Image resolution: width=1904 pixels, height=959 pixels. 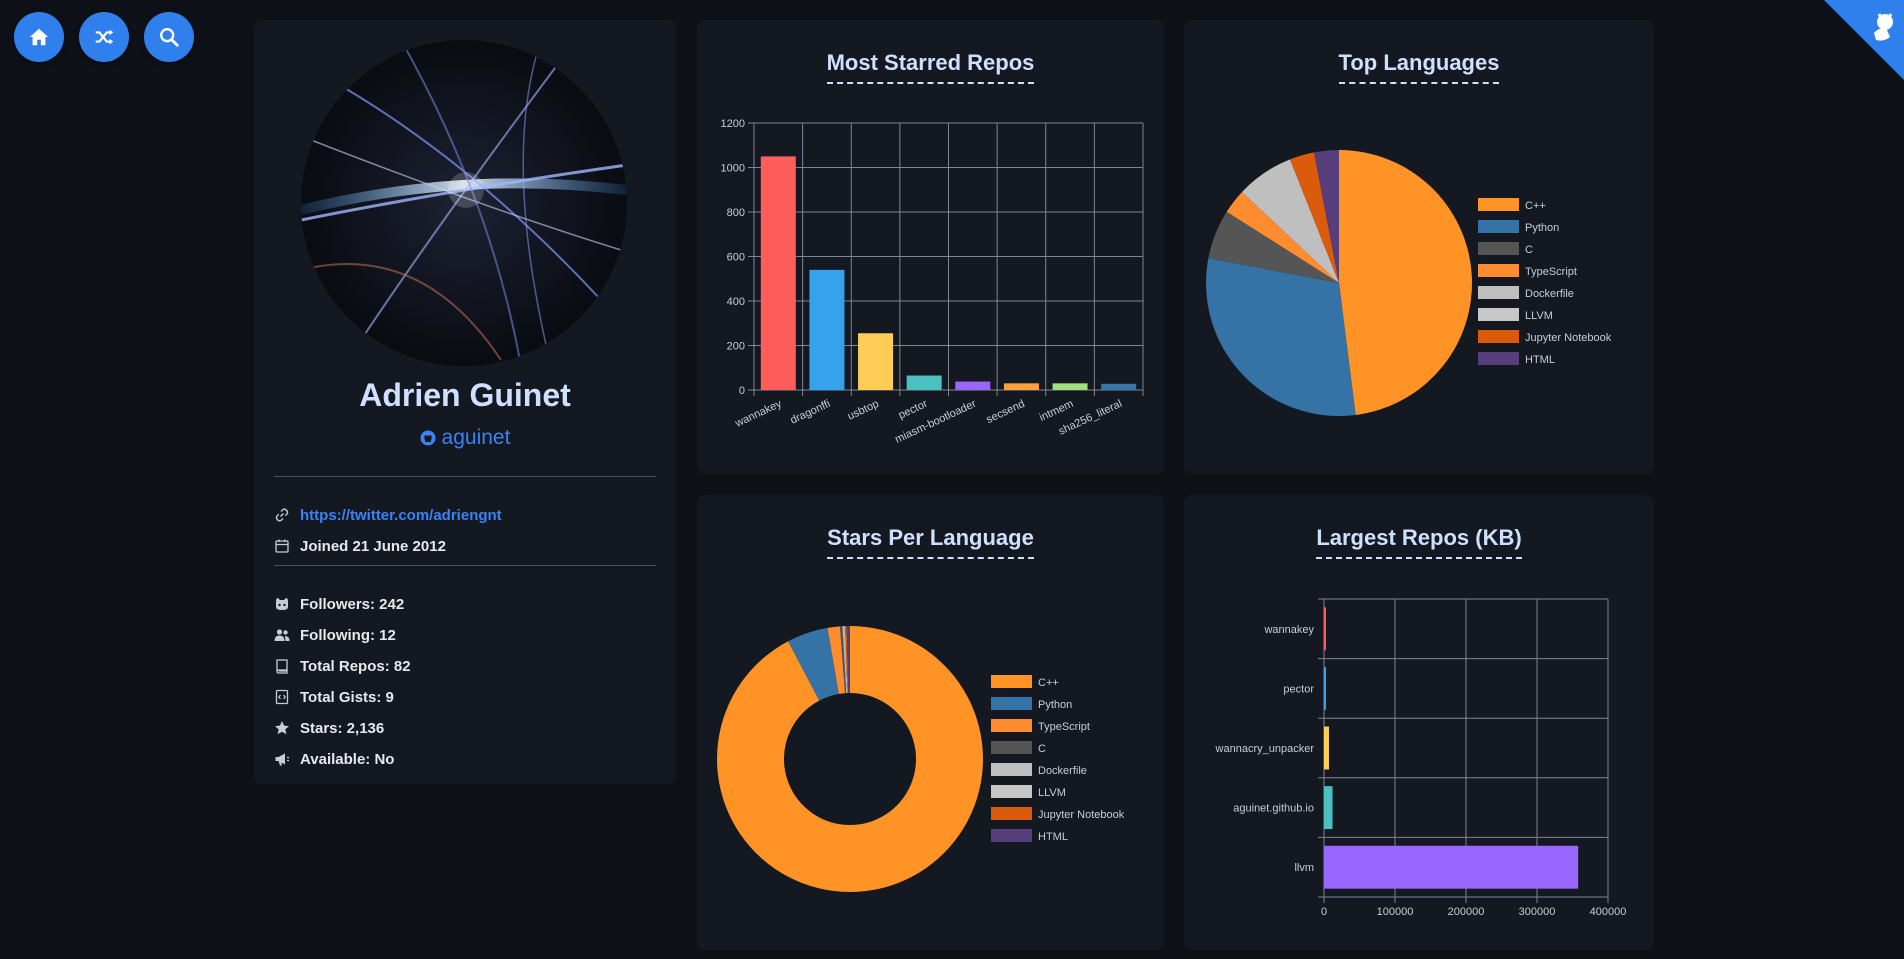 I want to click on largest-repos-title: Largest Repos (KB), so click(x=1418, y=542).